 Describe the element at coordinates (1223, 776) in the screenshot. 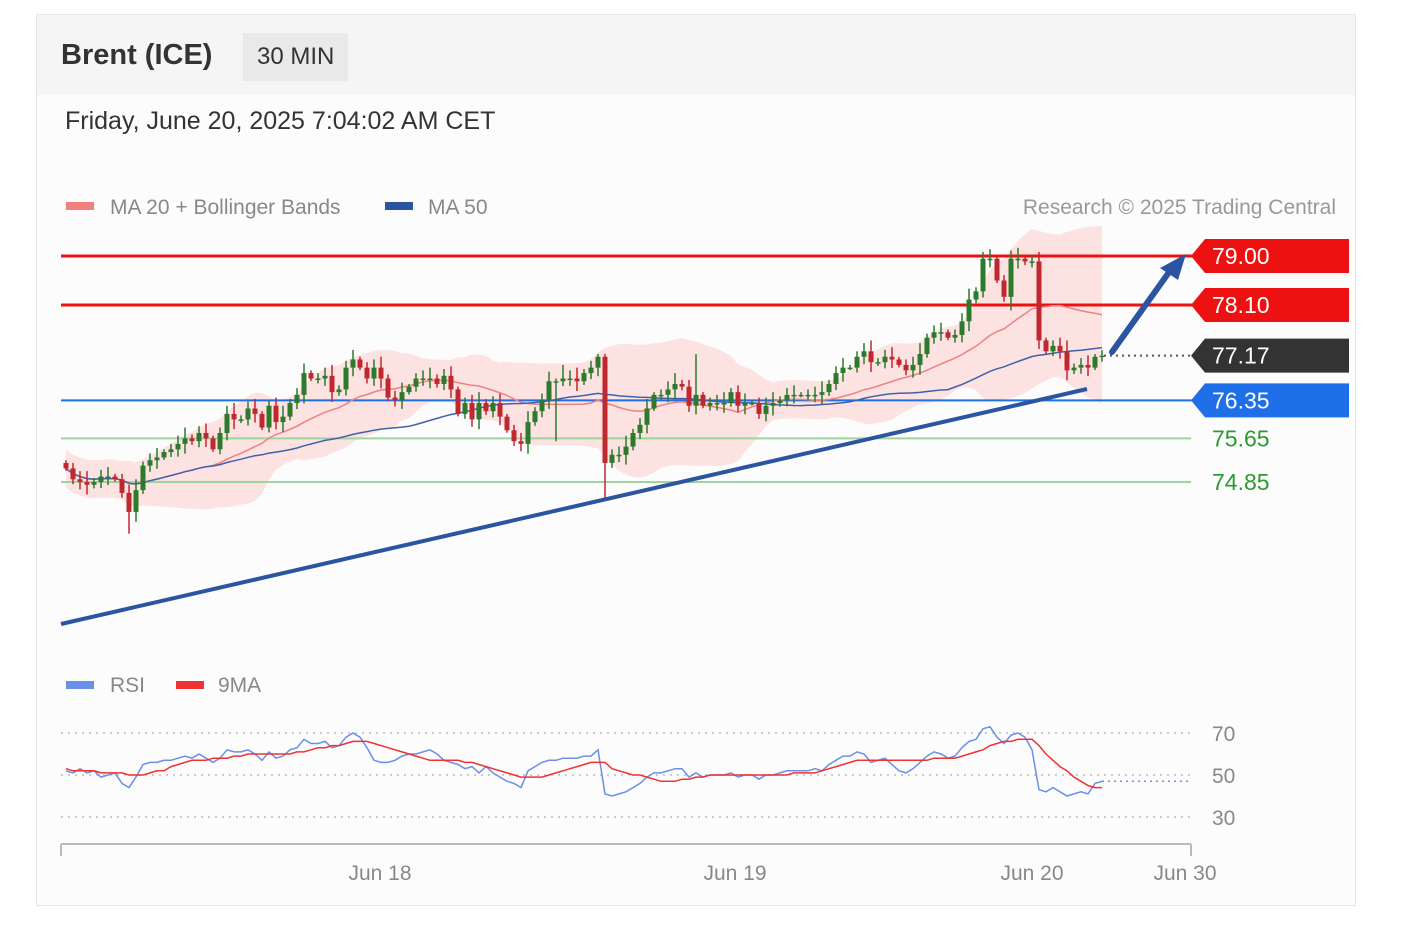

I see `rsi-tick-50: 50` at that location.